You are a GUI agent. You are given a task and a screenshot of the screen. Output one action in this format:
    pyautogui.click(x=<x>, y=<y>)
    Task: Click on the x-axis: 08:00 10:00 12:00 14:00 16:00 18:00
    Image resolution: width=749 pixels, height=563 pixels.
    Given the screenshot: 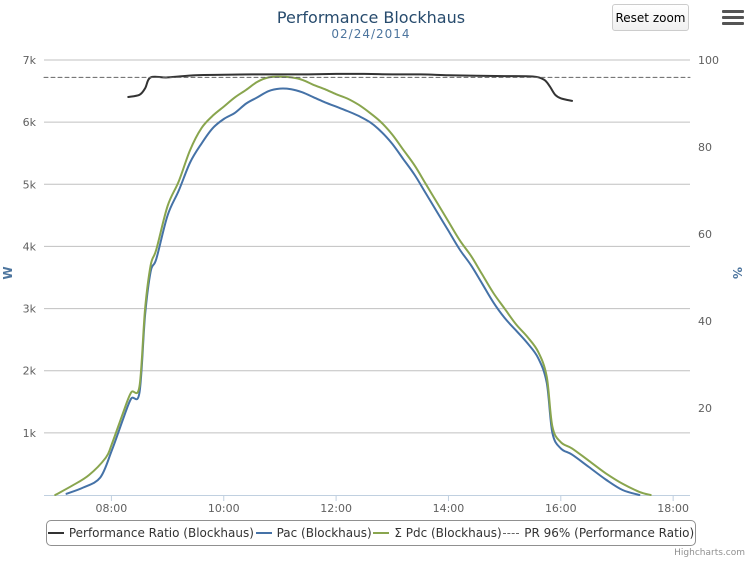 What is the action you would take?
    pyautogui.click(x=367, y=505)
    